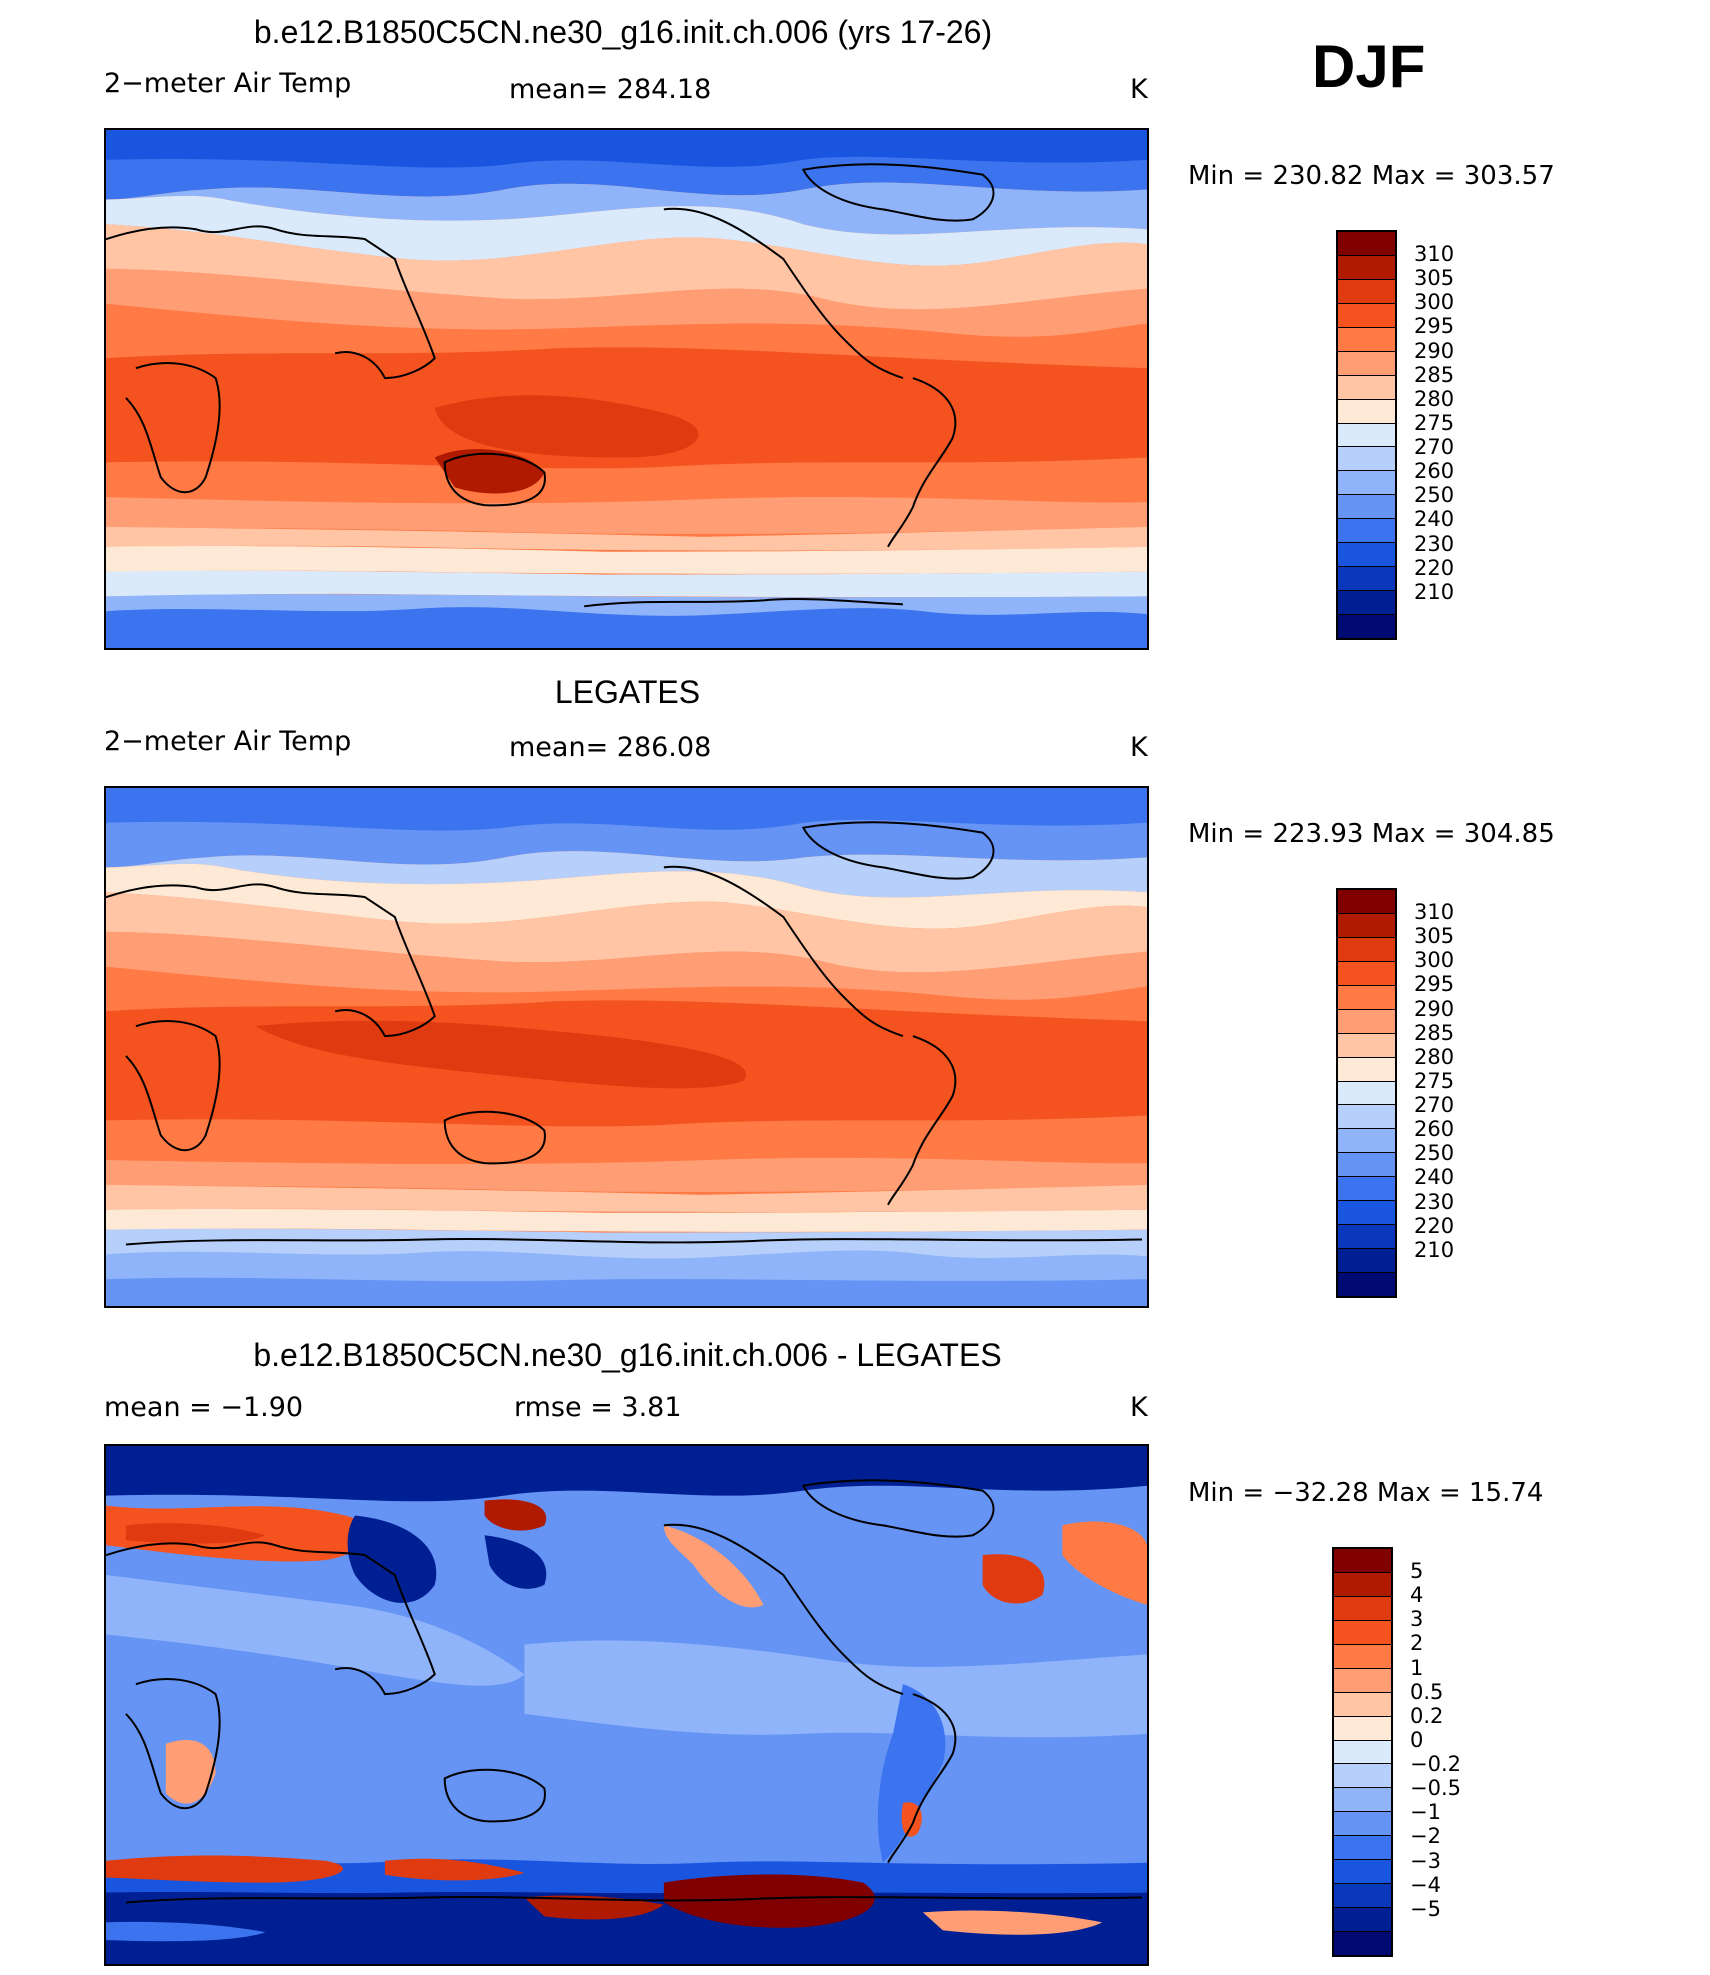  Describe the element at coordinates (1434, 936) in the screenshot. I see `colorbar-tick-label: 305` at that location.